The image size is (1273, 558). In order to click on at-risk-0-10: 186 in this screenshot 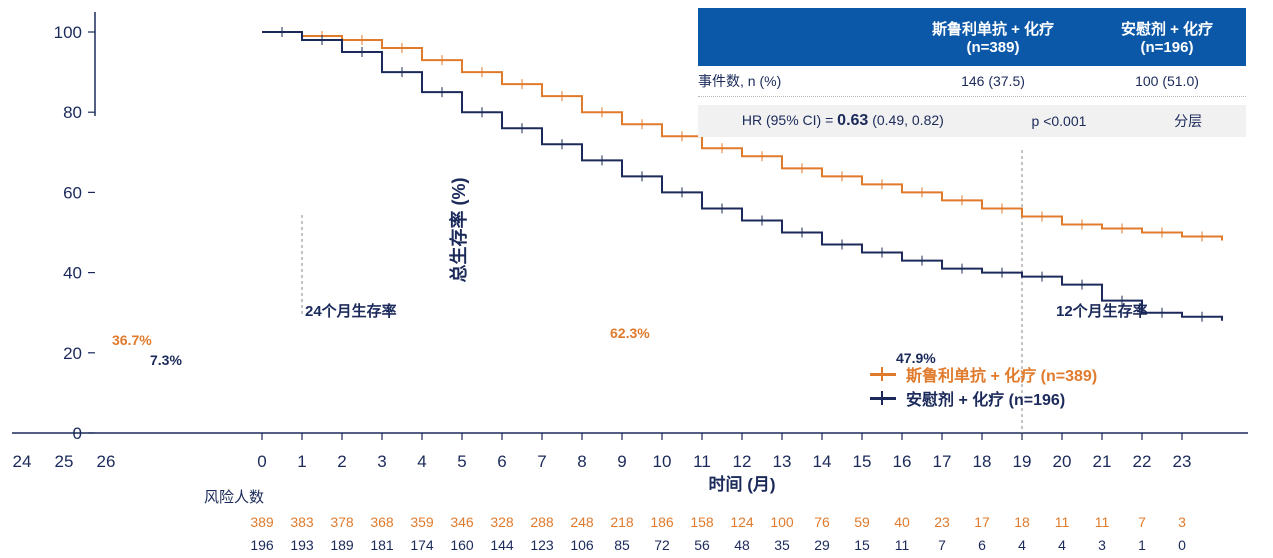, I will do `click(662, 522)`.